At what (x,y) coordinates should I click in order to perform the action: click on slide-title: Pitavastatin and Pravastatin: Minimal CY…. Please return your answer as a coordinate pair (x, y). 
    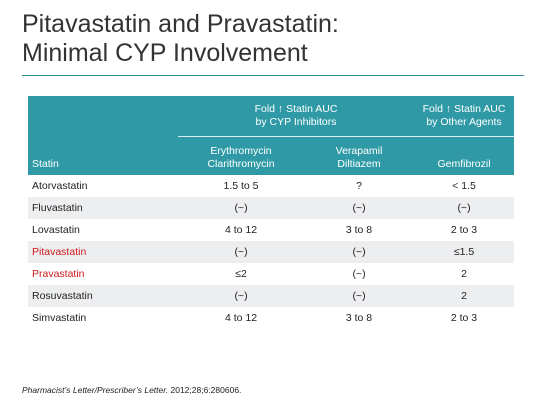
    Looking at the image, I should click on (180, 39).